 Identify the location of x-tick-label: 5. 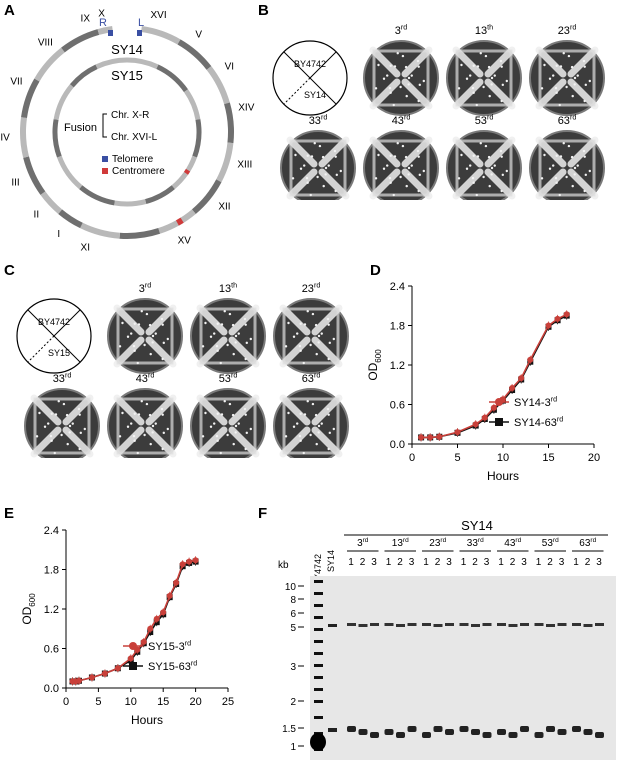
(98, 702).